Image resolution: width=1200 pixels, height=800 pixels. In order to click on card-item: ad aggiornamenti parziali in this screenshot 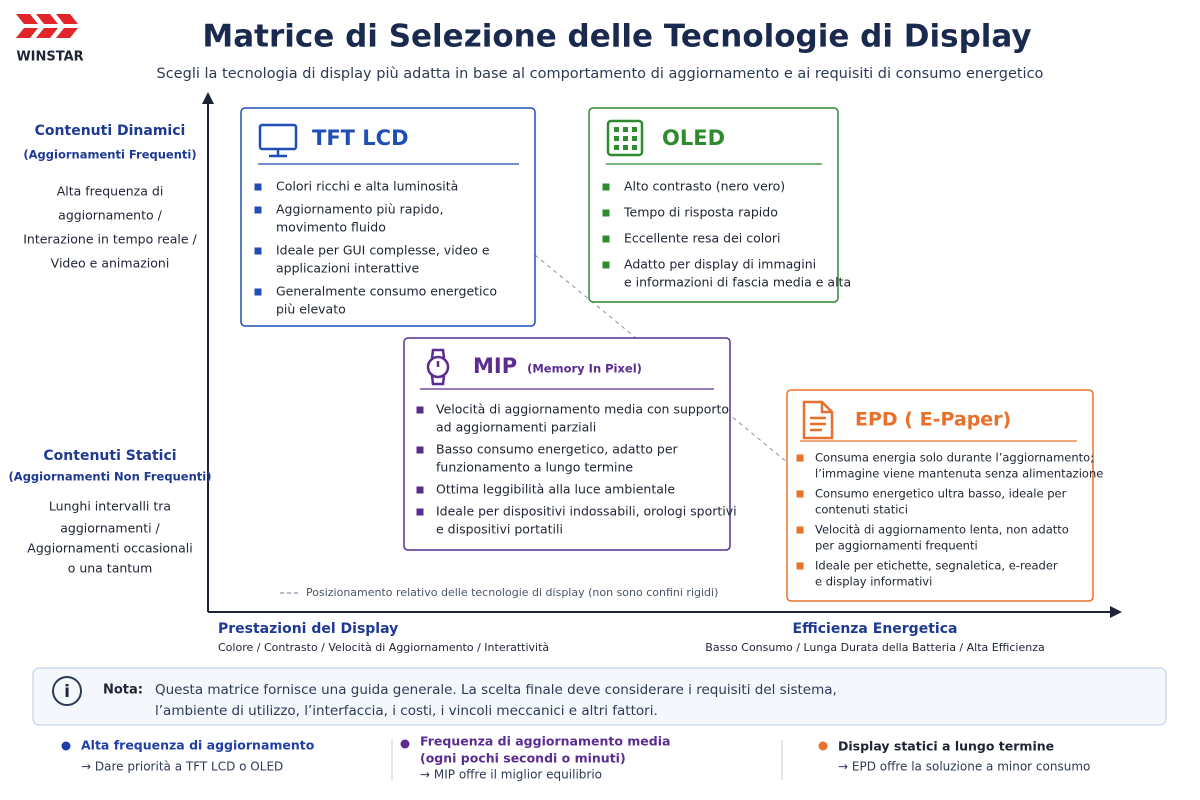, I will do `click(516, 427)`.